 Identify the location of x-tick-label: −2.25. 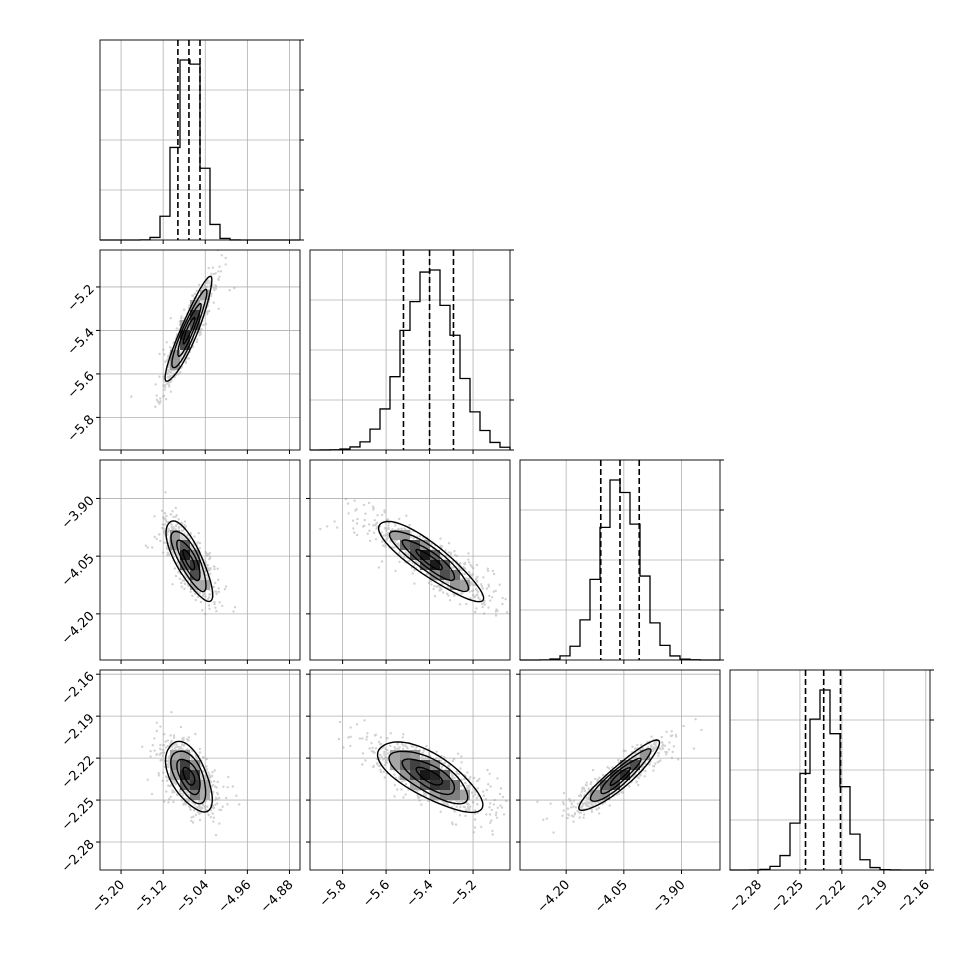
(787, 896).